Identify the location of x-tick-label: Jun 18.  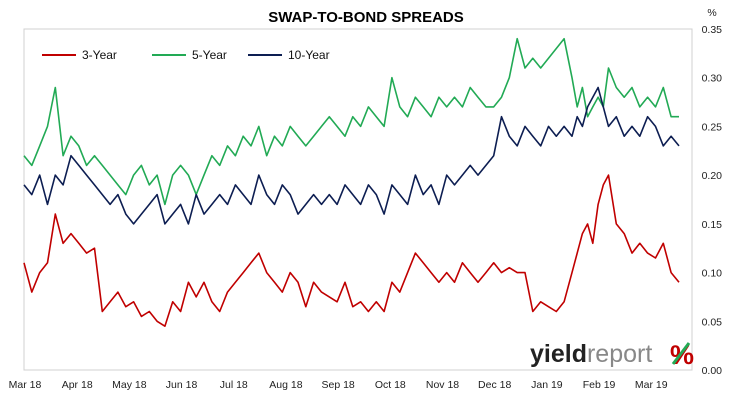
(182, 385).